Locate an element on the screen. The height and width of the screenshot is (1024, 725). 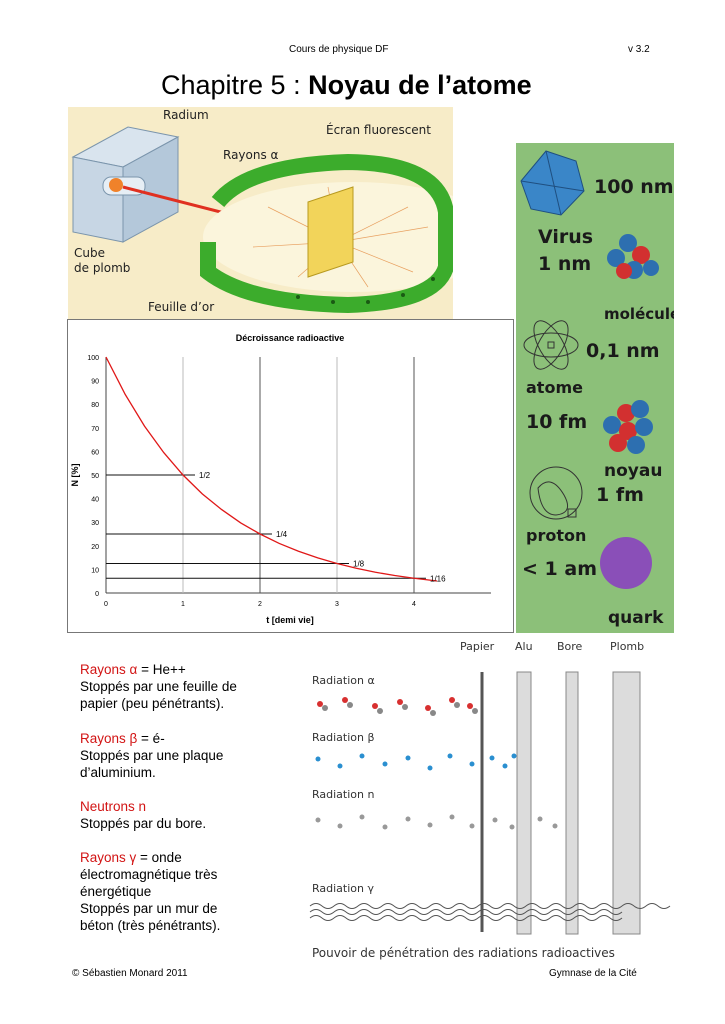
y-tick-label: 10 is located at coordinates (95, 570).